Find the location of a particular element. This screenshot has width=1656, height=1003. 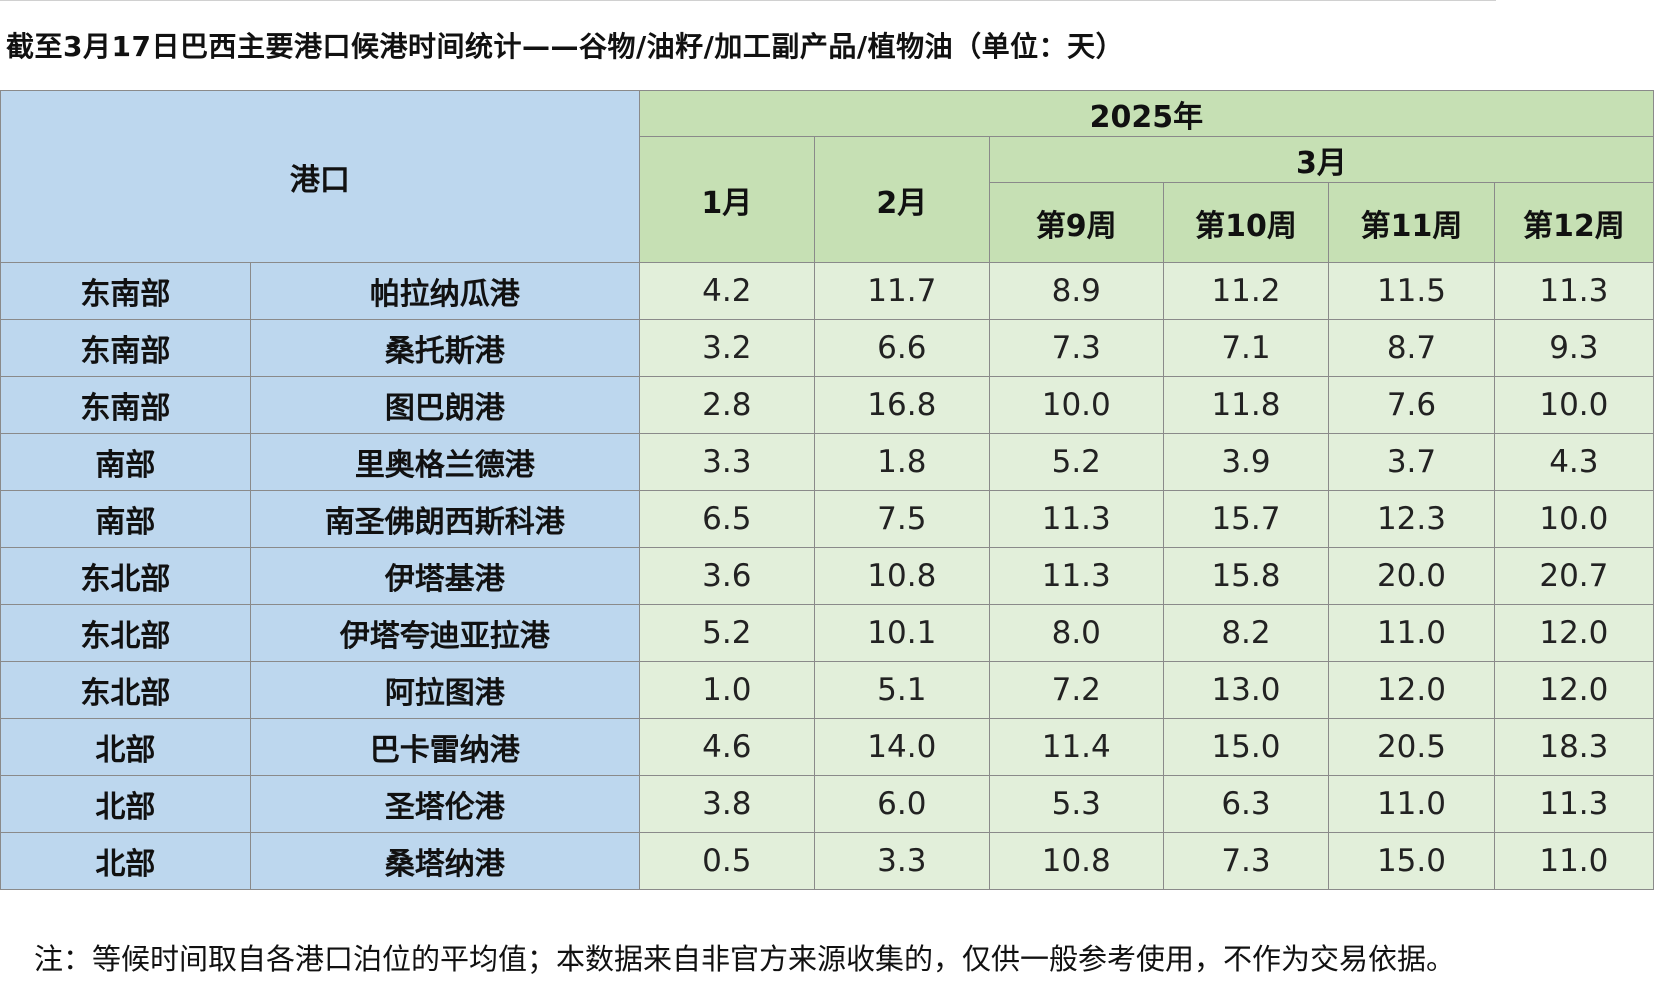

port-name-cell: 圣塔伦港 is located at coordinates (444, 804).